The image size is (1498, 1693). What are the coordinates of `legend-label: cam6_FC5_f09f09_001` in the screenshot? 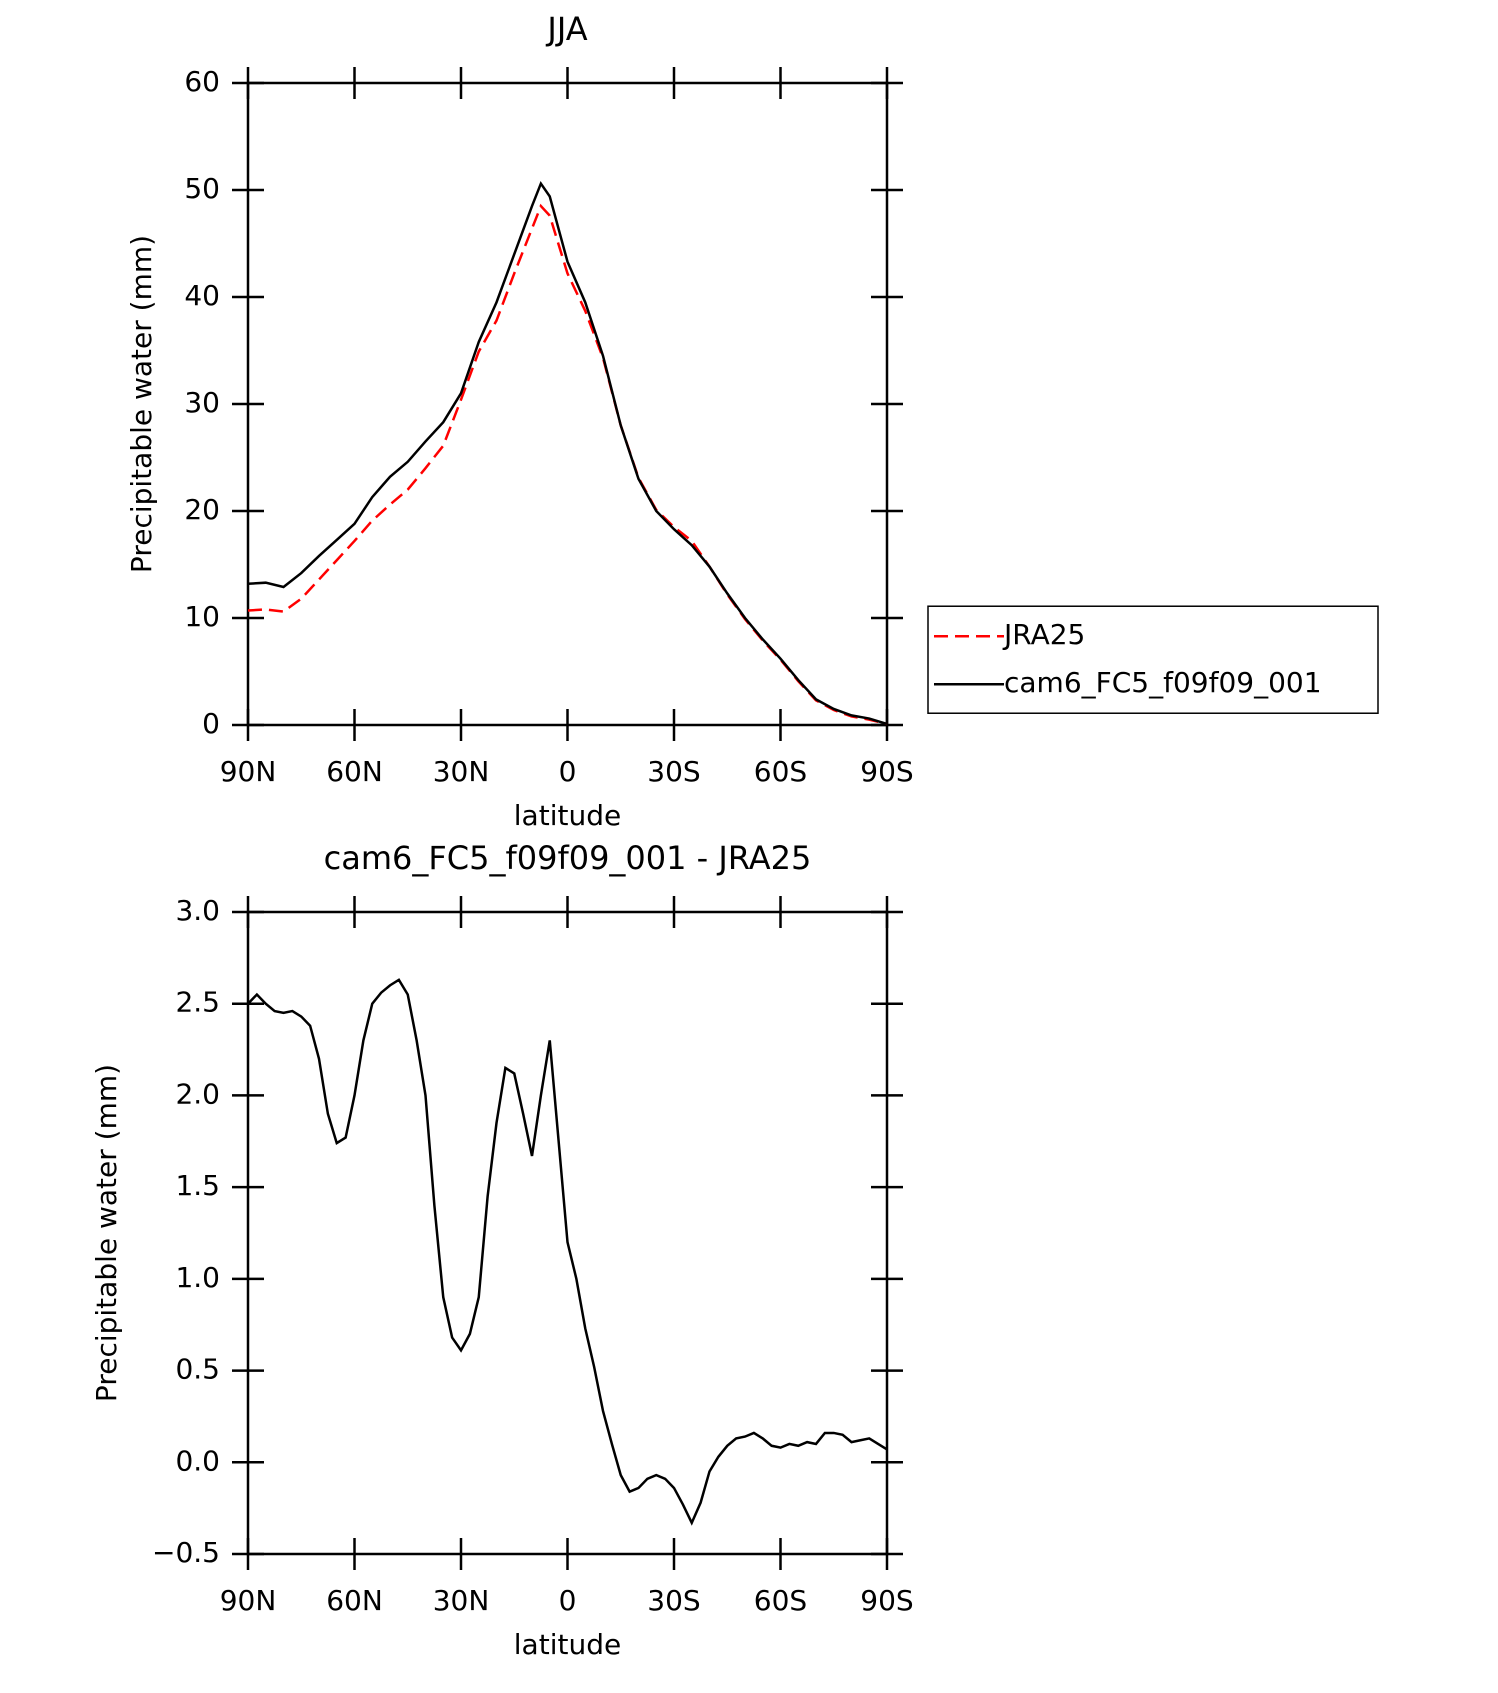 It's located at (1163, 682).